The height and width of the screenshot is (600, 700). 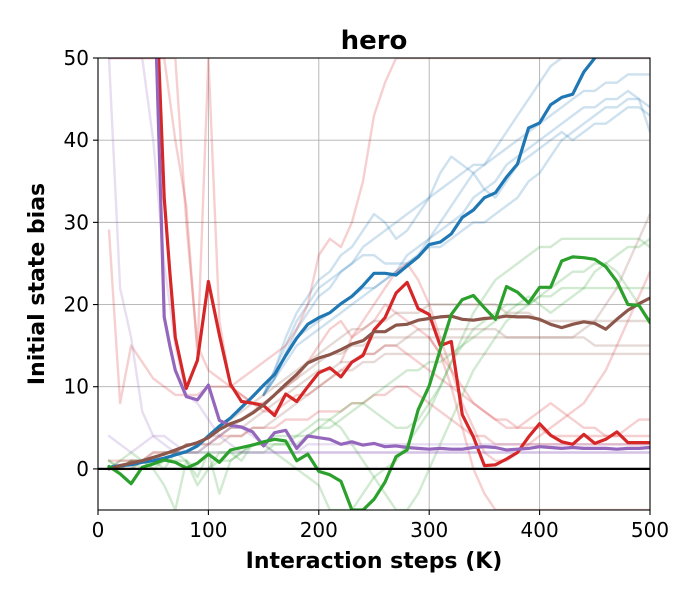 What do you see at coordinates (76, 222) in the screenshot?
I see `y-tick-label: 30` at bounding box center [76, 222].